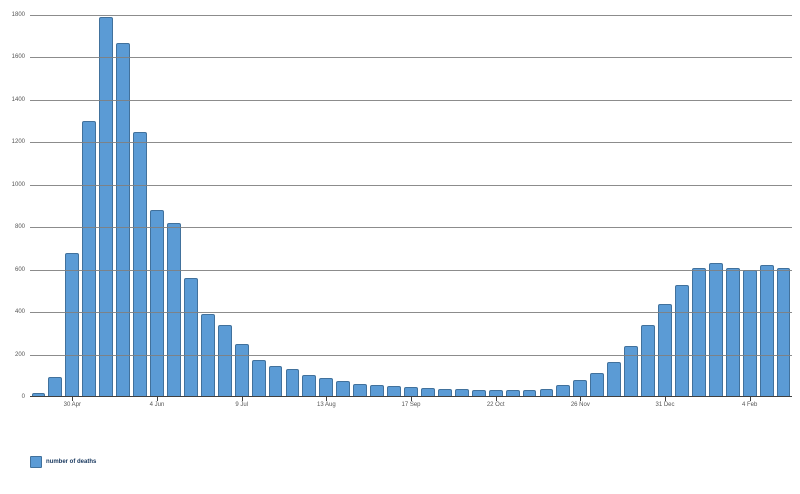  Describe the element at coordinates (19, 354) in the screenshot. I see `y-tick-label: 200` at that location.